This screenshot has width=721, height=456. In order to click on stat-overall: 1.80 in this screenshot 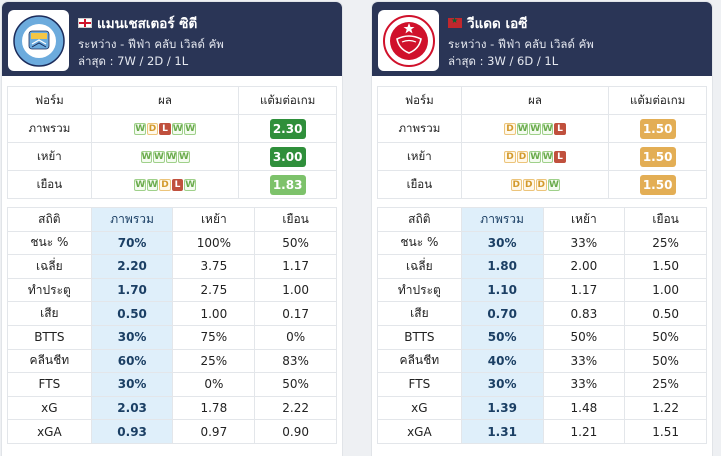, I will do `click(502, 266)`.